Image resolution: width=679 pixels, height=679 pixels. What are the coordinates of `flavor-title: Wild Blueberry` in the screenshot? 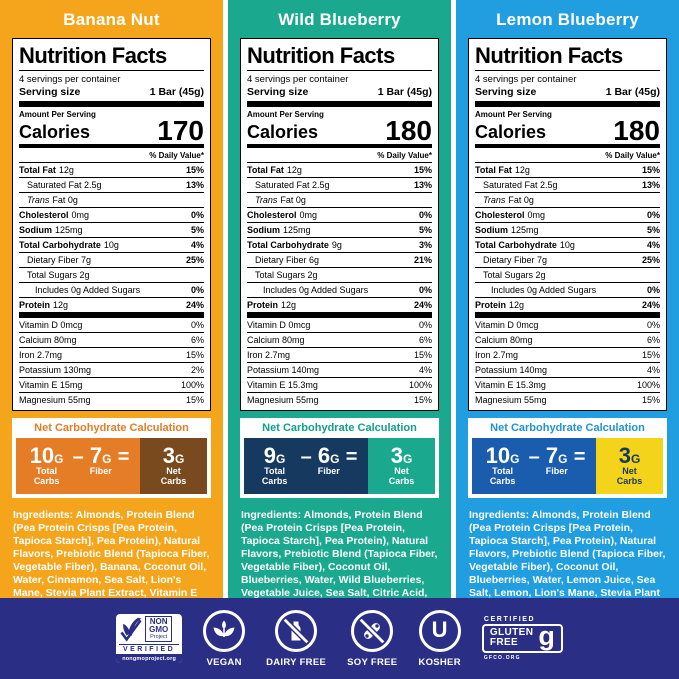 It's located at (339, 19).